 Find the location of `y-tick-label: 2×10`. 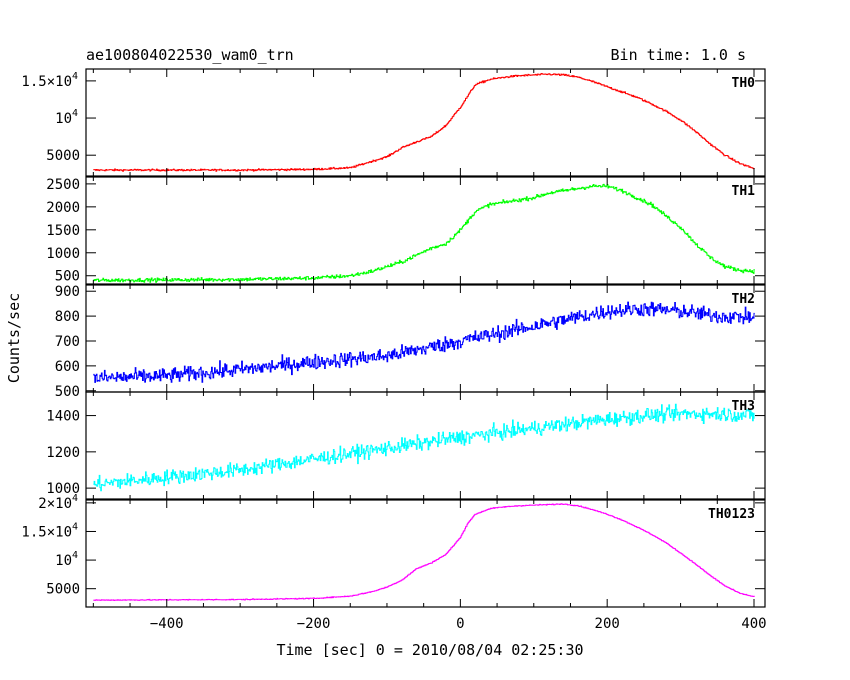

y-tick-label: 2×10 is located at coordinates (55, 504).